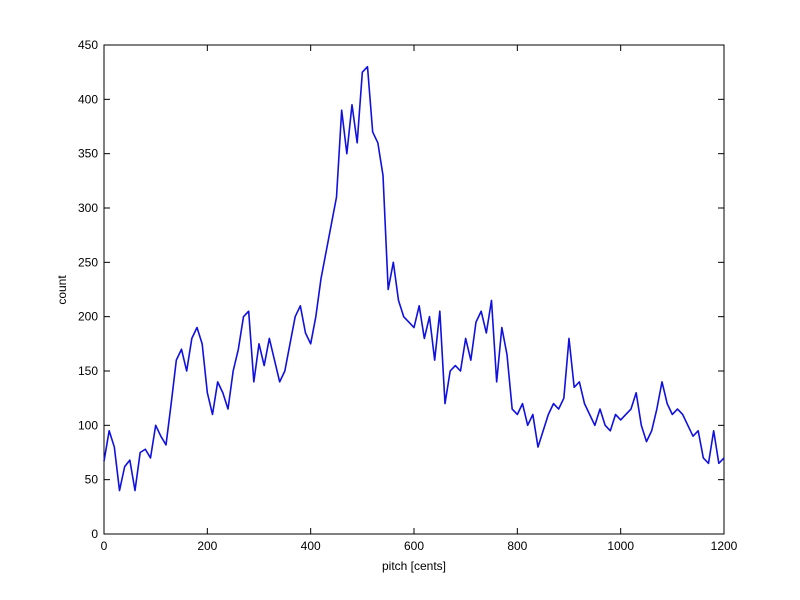 The image size is (800, 600). I want to click on y-tick-label: 100, so click(88, 425).